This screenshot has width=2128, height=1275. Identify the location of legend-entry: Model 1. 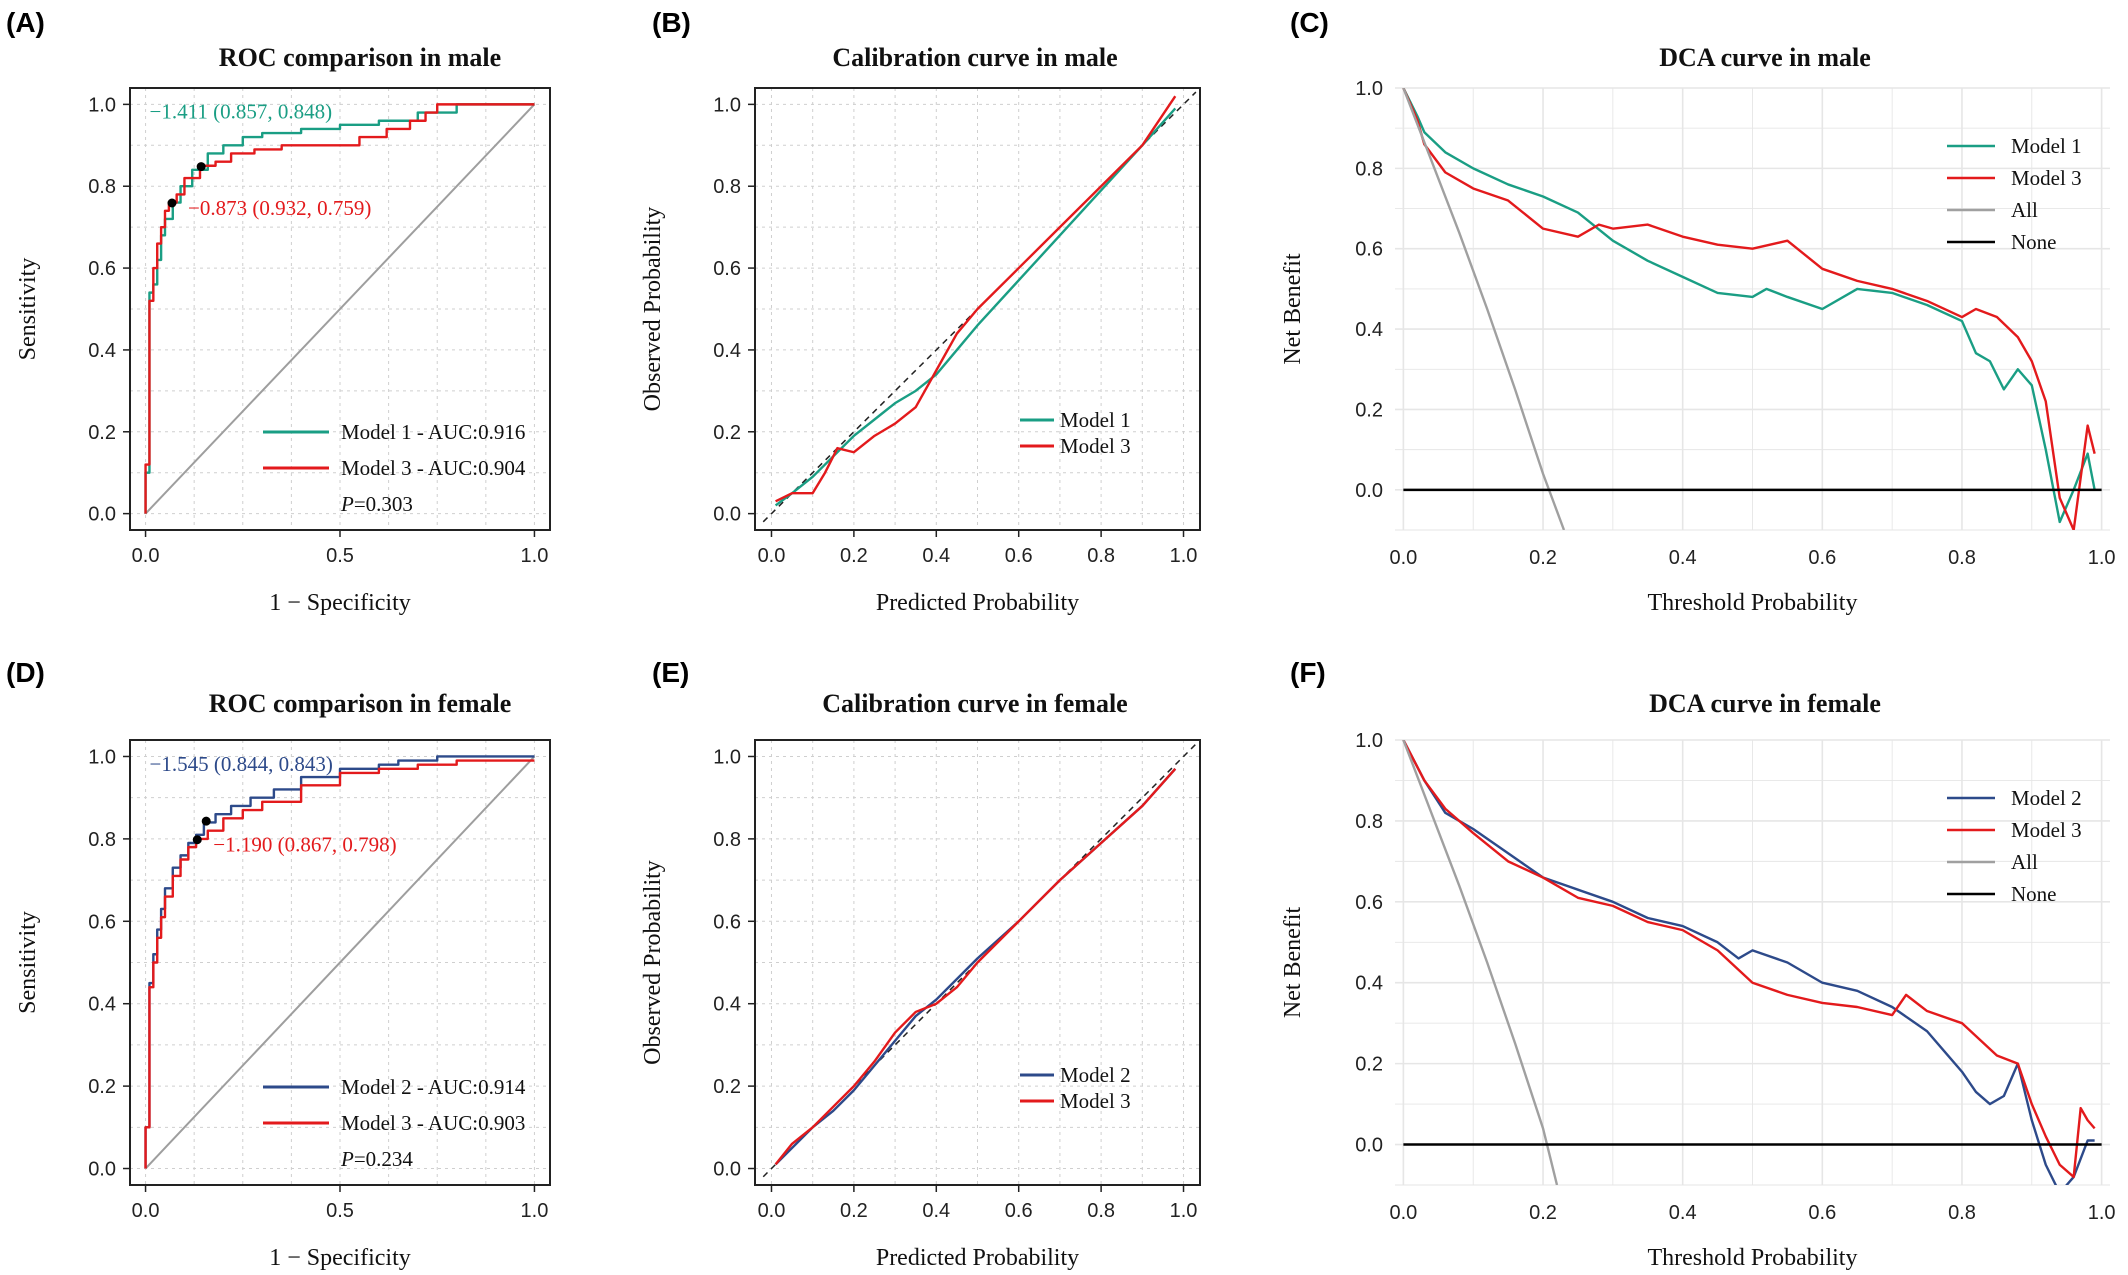
(2046, 146).